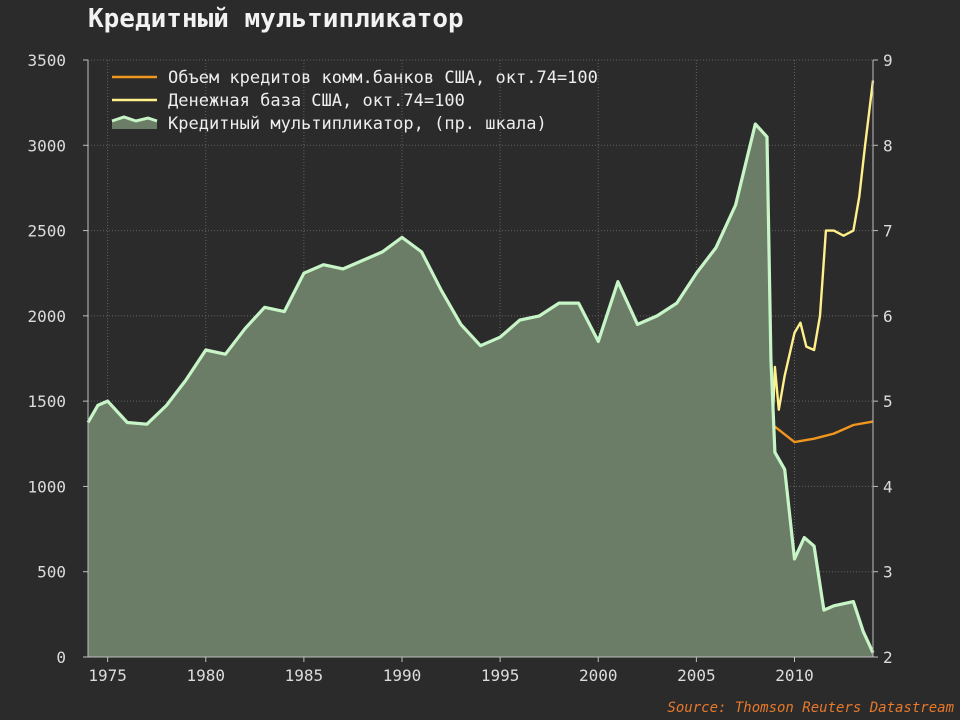 The height and width of the screenshot is (720, 960). Describe the element at coordinates (46, 316) in the screenshot. I see `y-left-tick-label: 2000` at that location.